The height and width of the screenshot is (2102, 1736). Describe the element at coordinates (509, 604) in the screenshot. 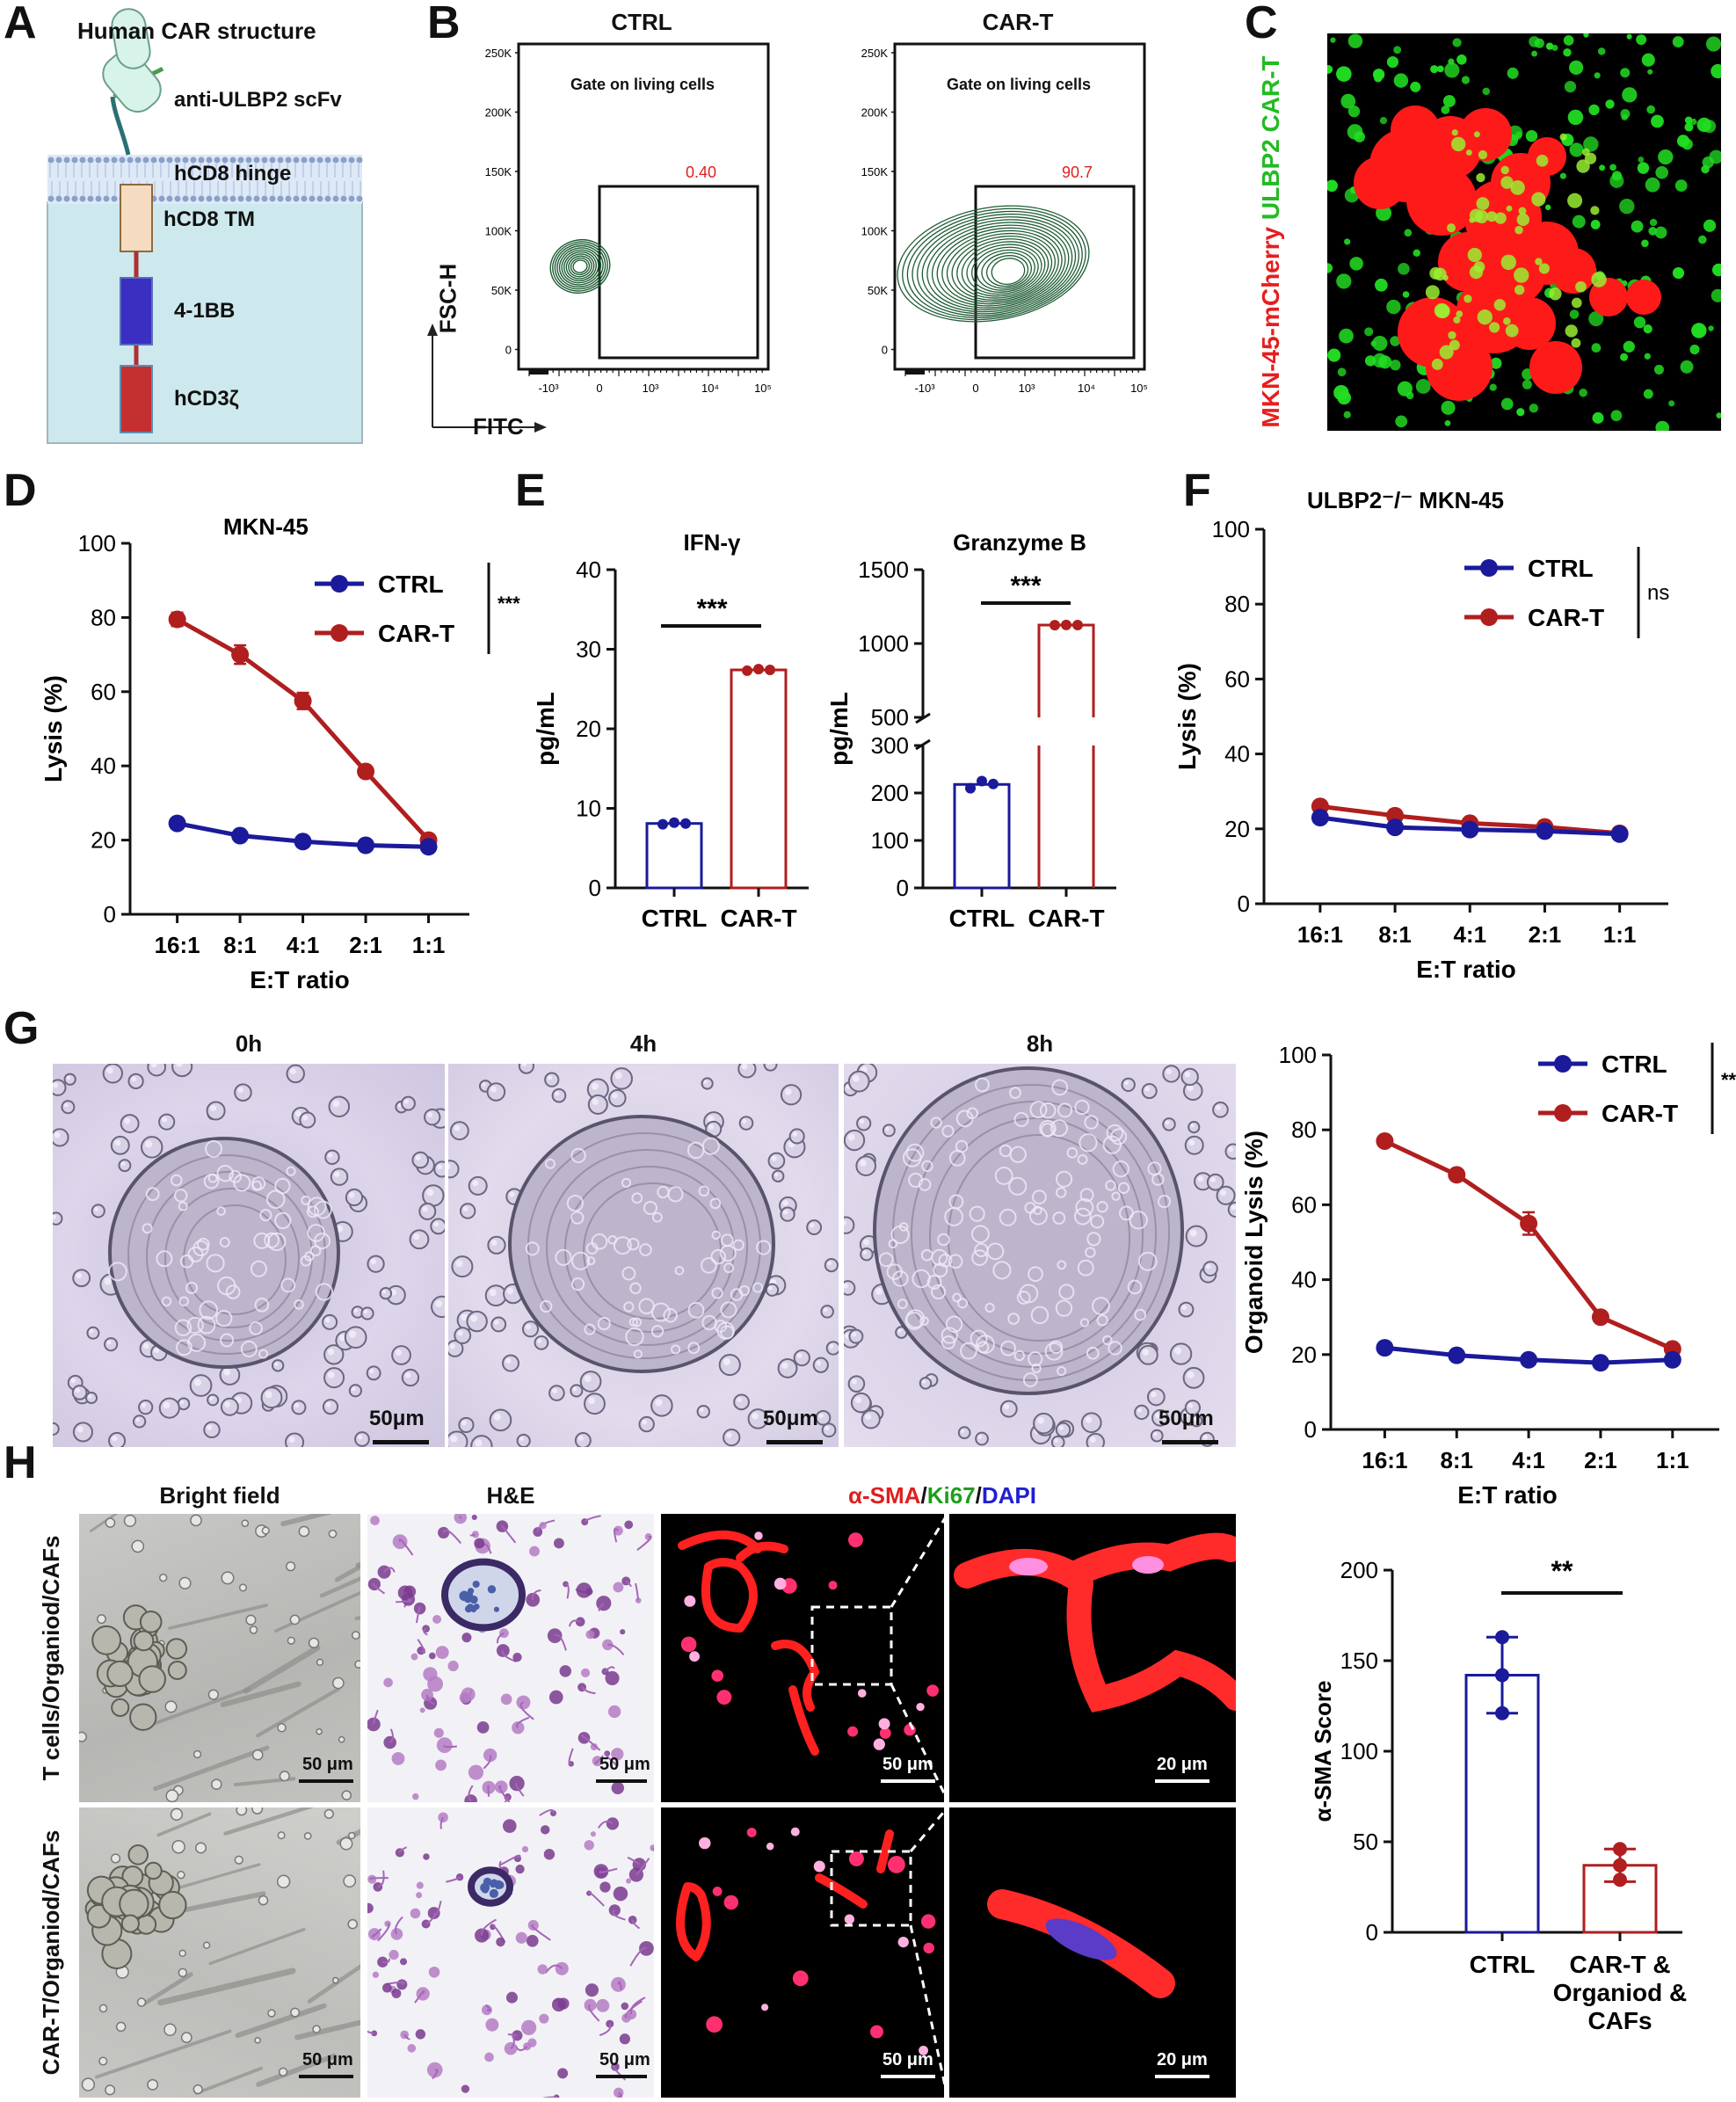

I see `significance-label: ***` at that location.